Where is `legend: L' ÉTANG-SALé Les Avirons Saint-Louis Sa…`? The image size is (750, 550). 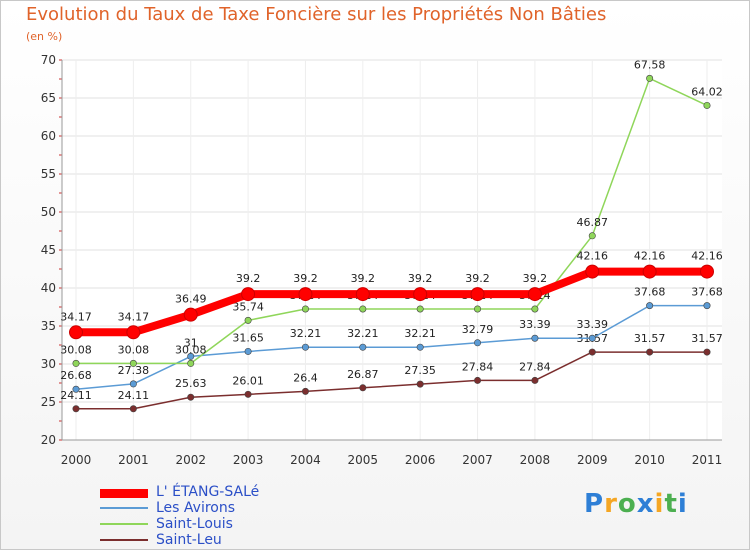
legend: L' ÉTANG-SALé Les Avirons Saint-Louis Sa… is located at coordinates (210, 517).